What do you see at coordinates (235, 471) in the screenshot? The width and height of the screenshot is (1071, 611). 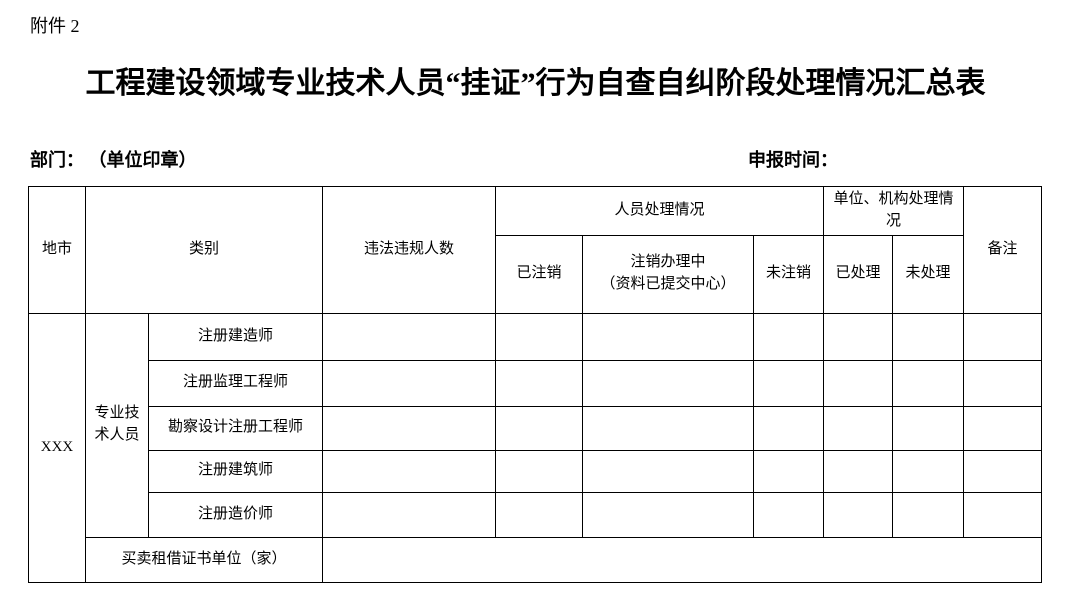 I see `profession-label: 注册建筑师` at bounding box center [235, 471].